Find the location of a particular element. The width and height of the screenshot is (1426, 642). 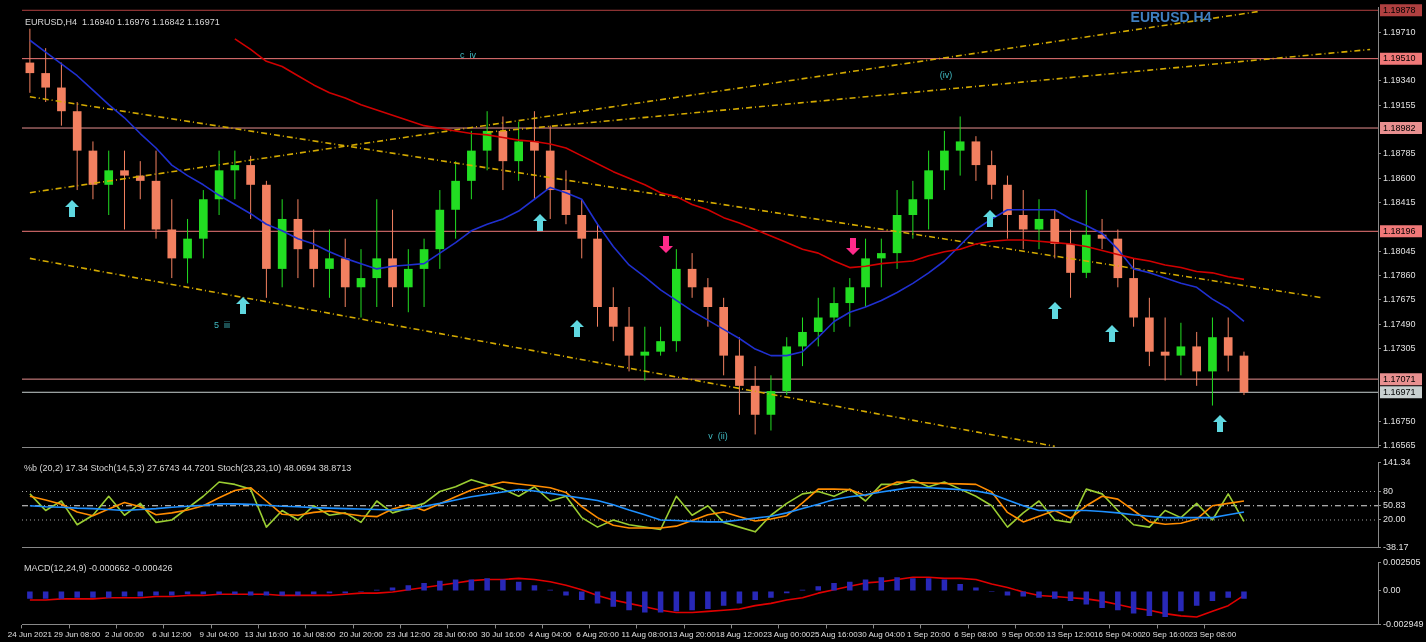

y-tick-label: 1.19710 is located at coordinates (1399, 31).